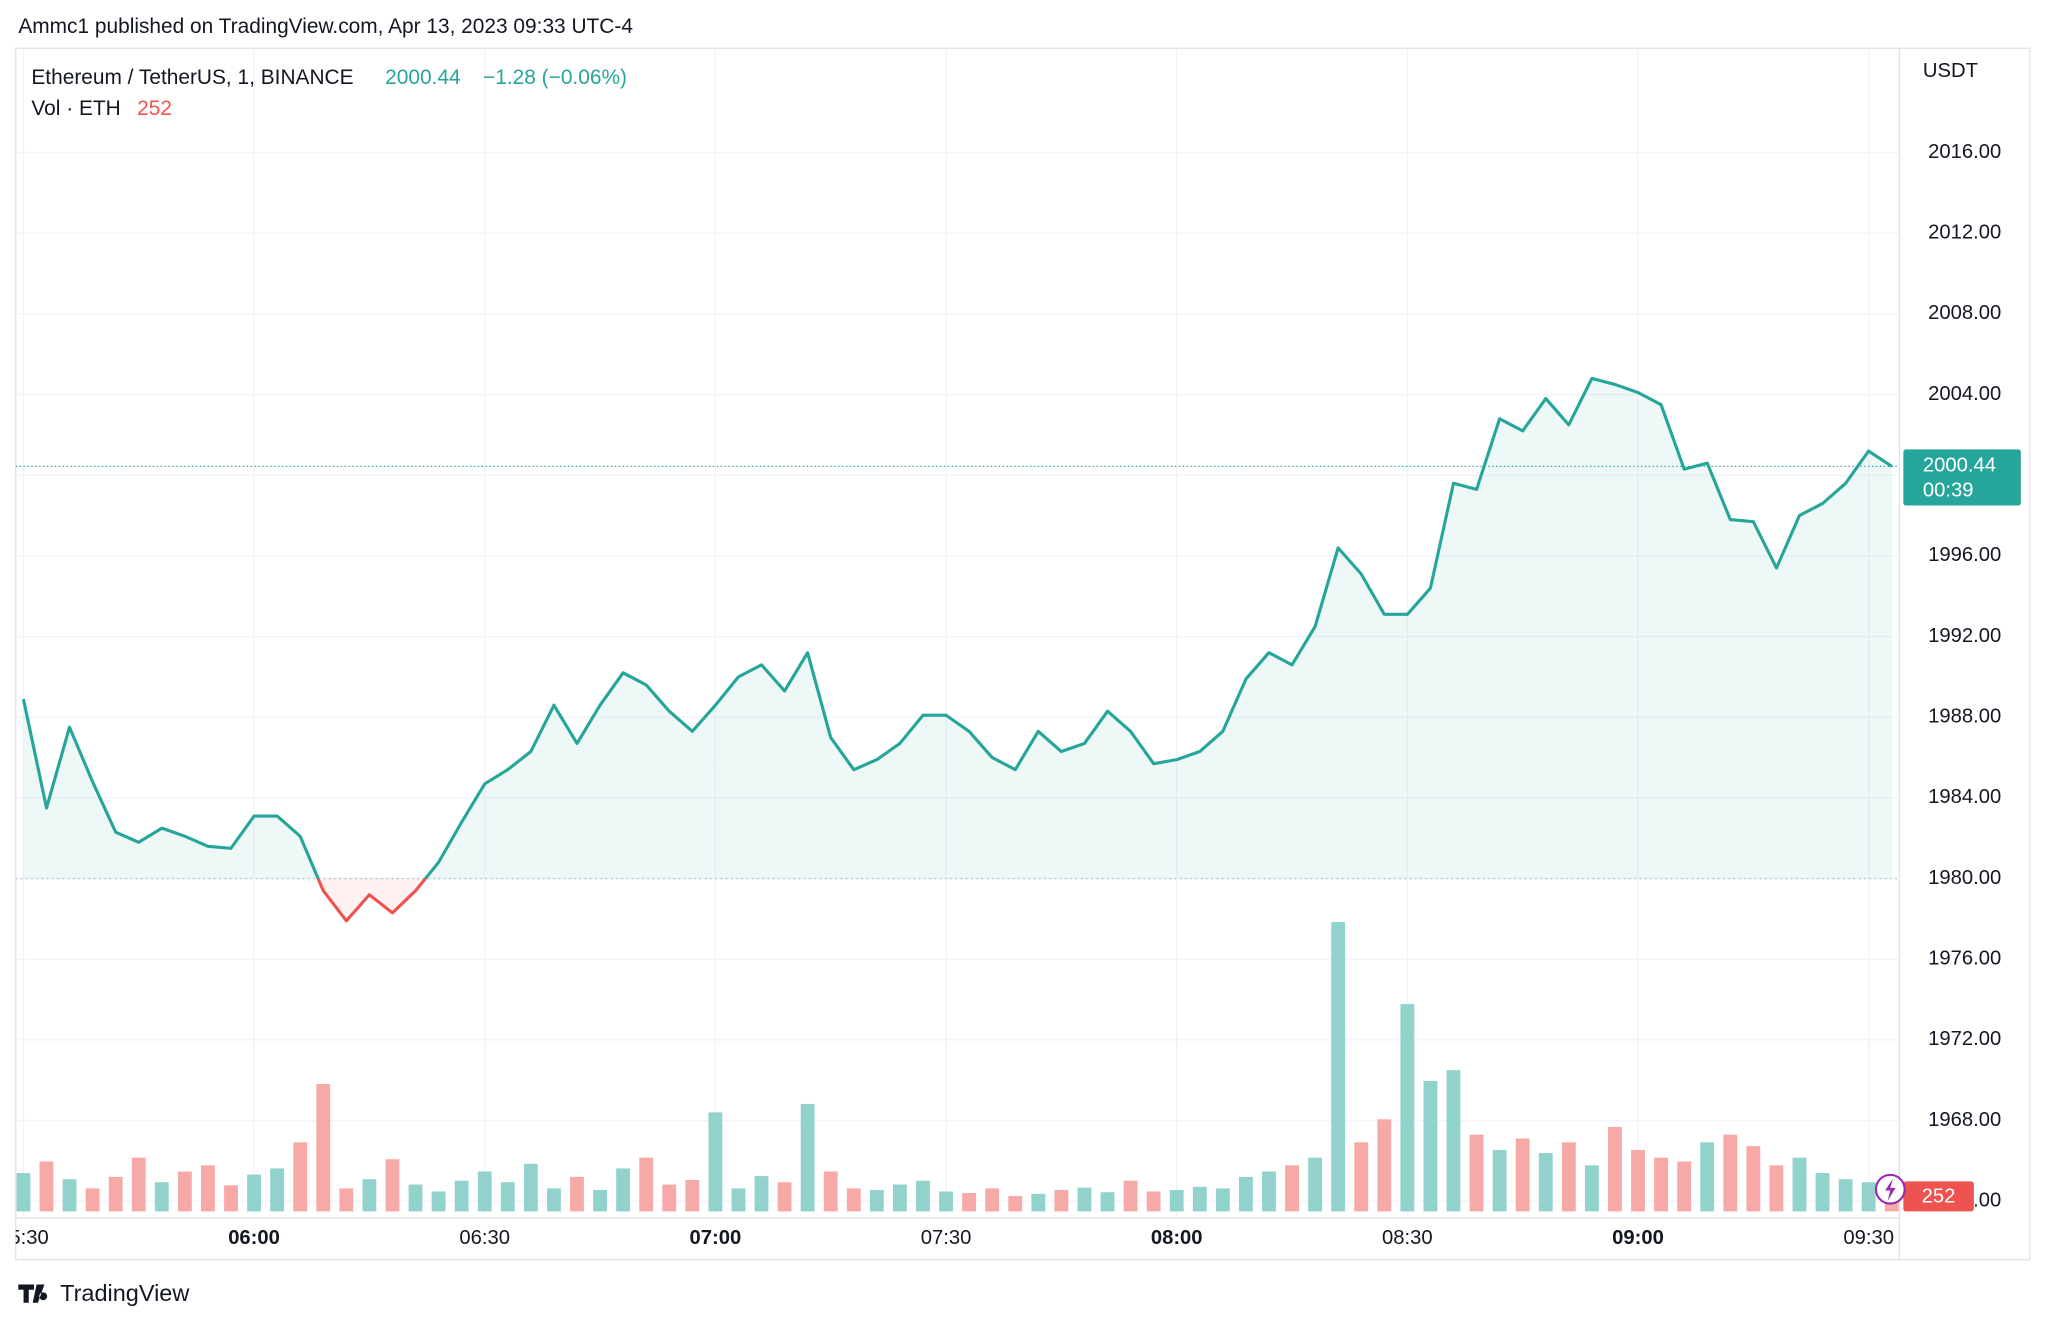  Describe the element at coordinates (154, 108) in the screenshot. I see `volume-legend-value: 252` at that location.